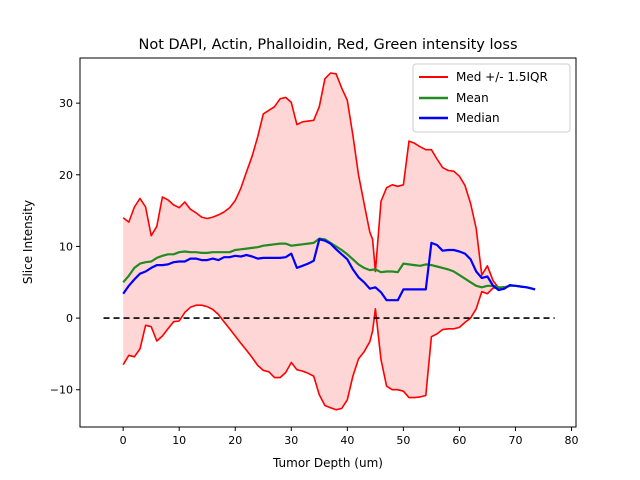 This screenshot has width=640, height=480. What do you see at coordinates (329, 270) in the screenshot?
I see `series-line-median` at bounding box center [329, 270].